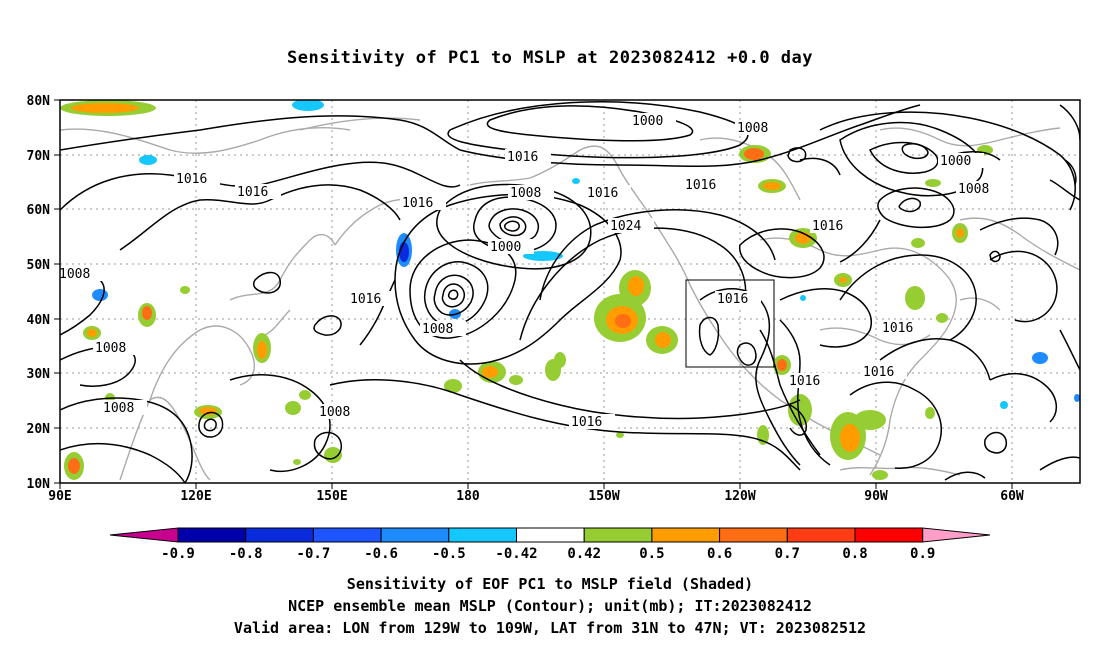 The height and width of the screenshot is (650, 1100). Describe the element at coordinates (39, 265) in the screenshot. I see `lat-label: 50N` at that location.